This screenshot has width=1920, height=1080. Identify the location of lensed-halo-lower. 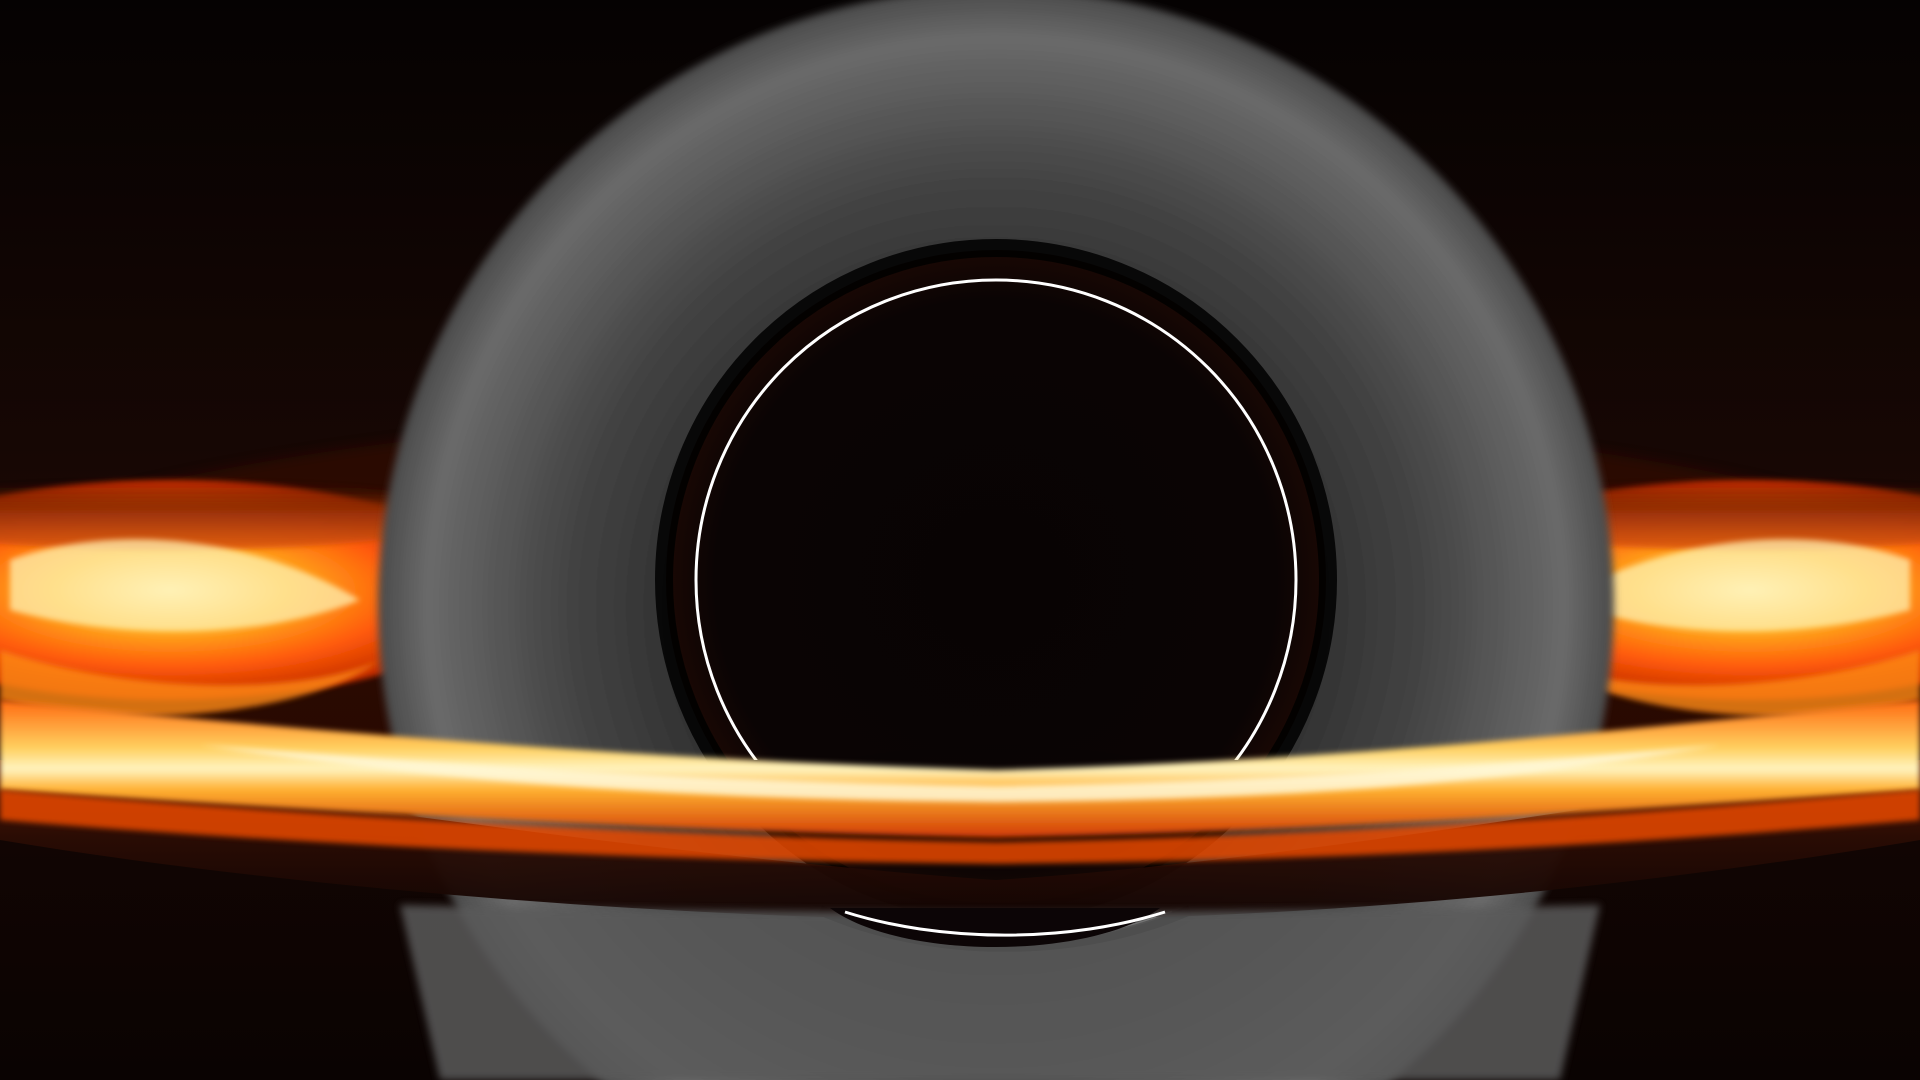
(1000, 992).